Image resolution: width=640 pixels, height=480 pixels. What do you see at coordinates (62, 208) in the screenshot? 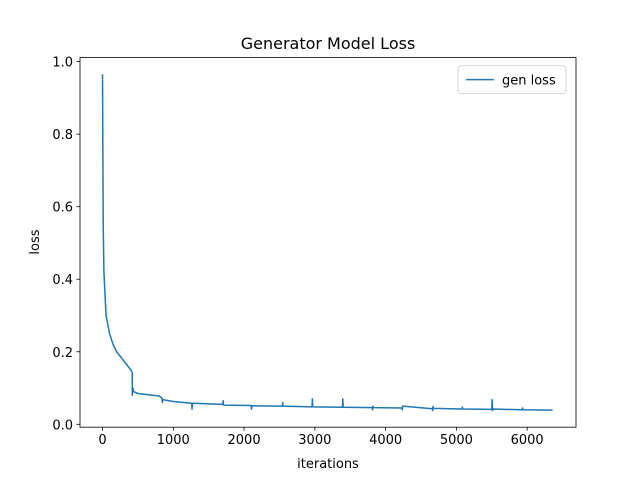
I see `y-tick-label: 0.6` at bounding box center [62, 208].